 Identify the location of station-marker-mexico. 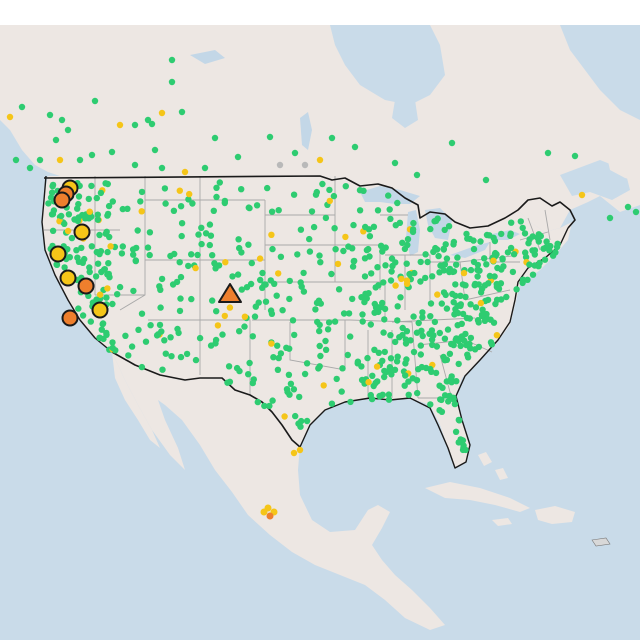
(264, 512).